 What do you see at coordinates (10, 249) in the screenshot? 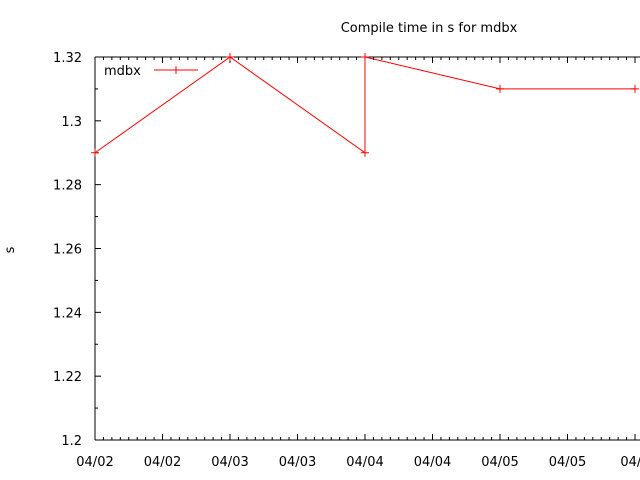
I see `y-axis-label: s` at bounding box center [10, 249].